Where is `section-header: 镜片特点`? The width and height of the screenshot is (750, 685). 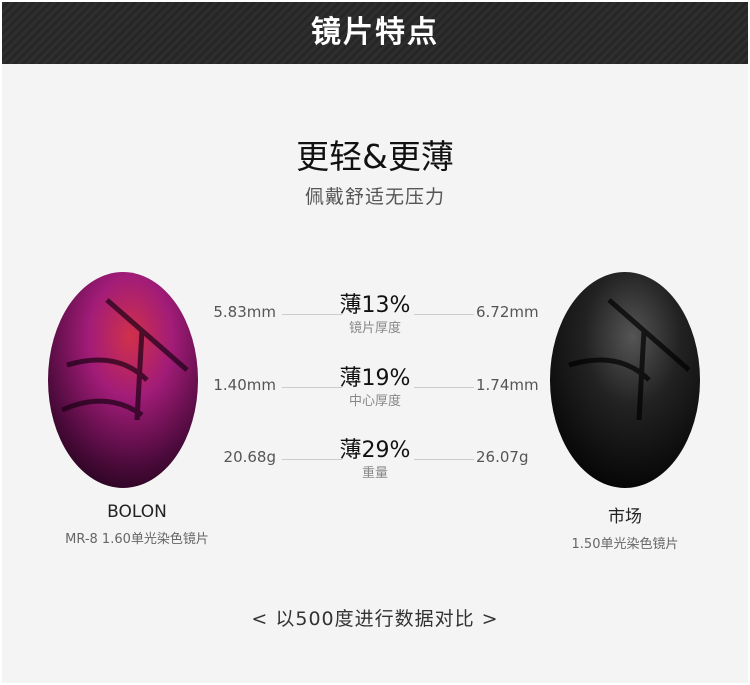 section-header: 镜片特点 is located at coordinates (375, 33).